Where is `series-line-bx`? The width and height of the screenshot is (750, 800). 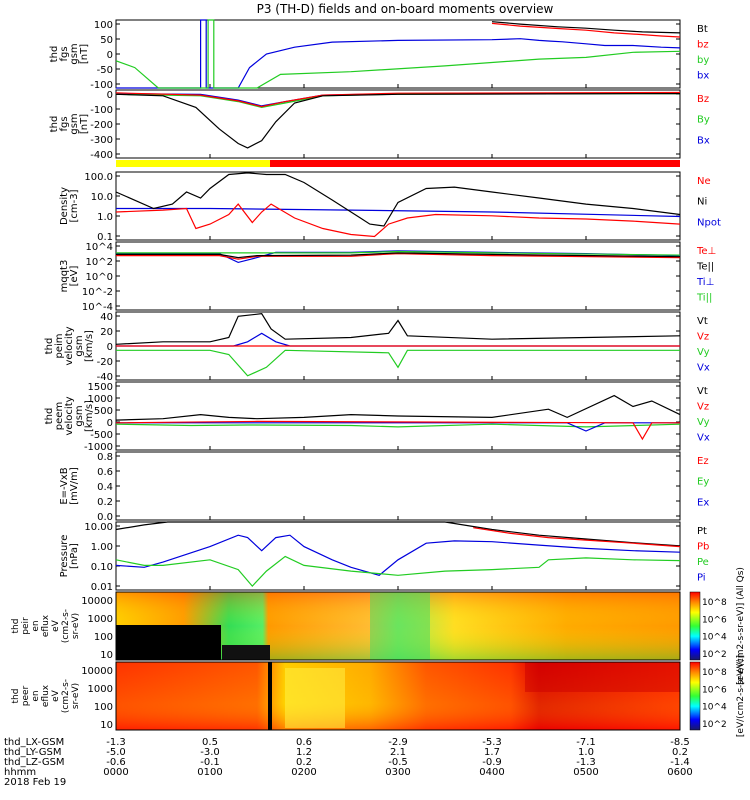 series-line-bx is located at coordinates (398, 54).